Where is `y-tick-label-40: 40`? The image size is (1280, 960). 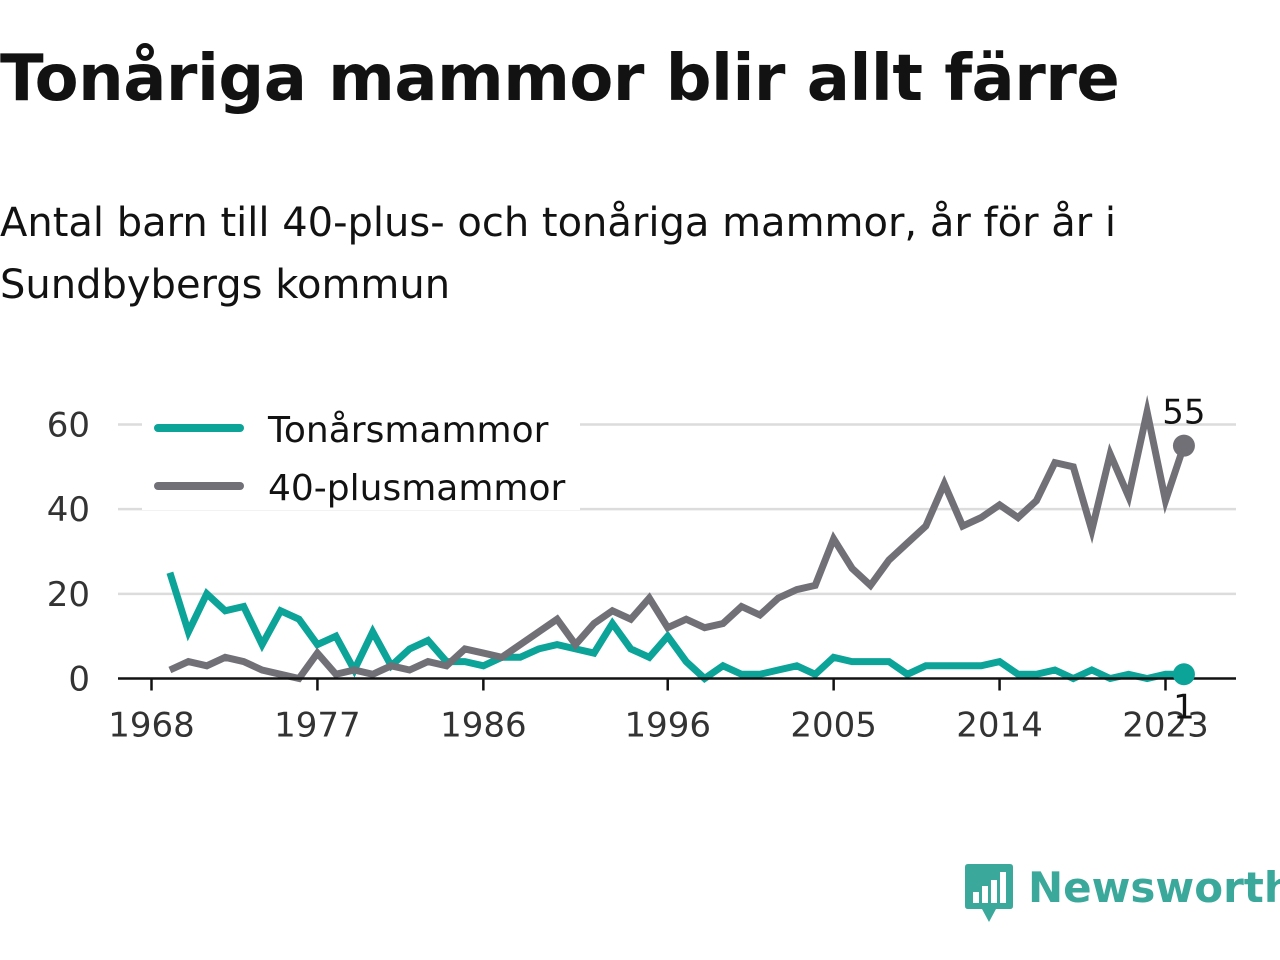 y-tick-label-40: 40 is located at coordinates (68, 510).